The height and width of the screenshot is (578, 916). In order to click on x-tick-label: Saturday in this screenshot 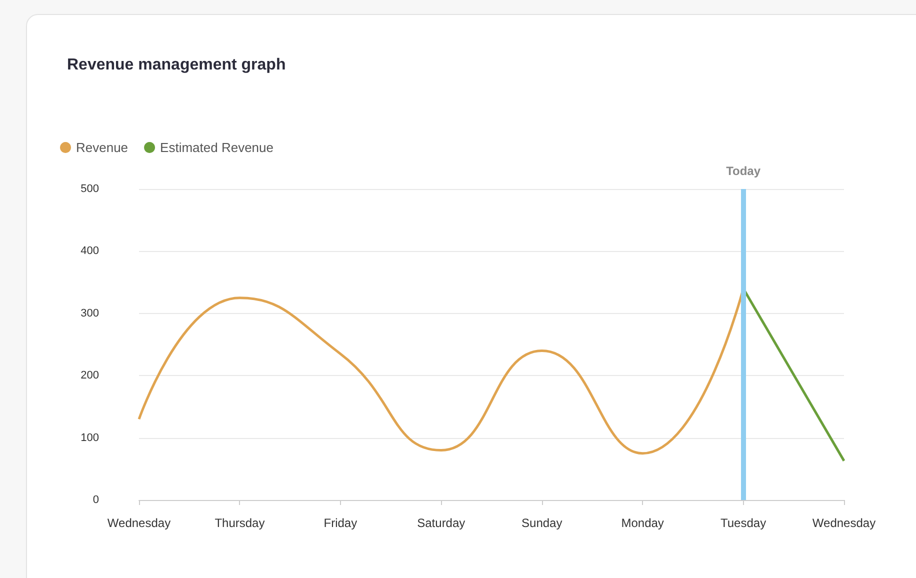, I will do `click(441, 523)`.